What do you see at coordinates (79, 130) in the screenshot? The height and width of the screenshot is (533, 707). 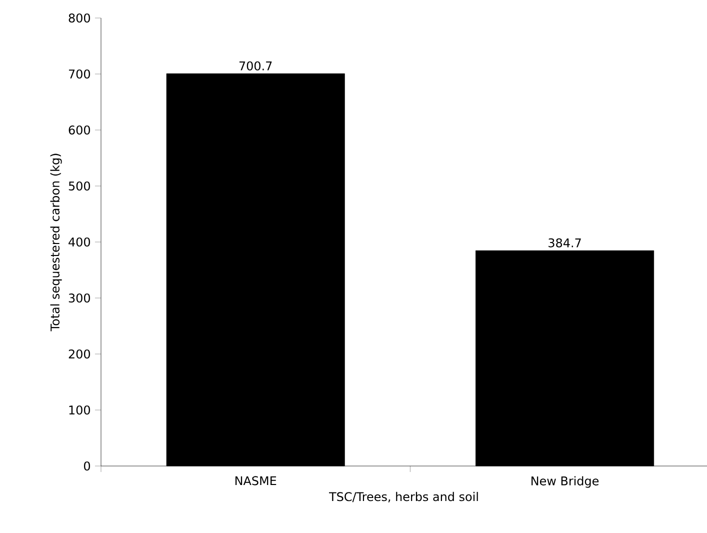 I see `y-tick-label: 600` at bounding box center [79, 130].